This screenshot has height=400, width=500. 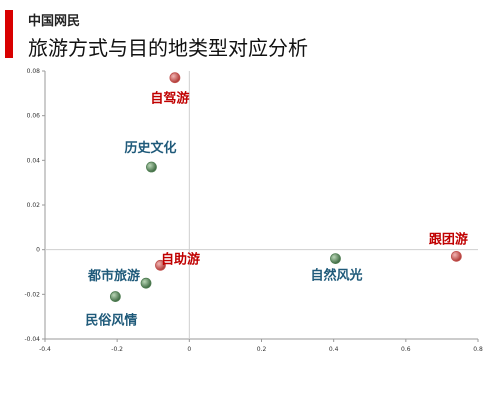 What do you see at coordinates (111, 321) in the screenshot?
I see `data-point-label: 民俗风情` at bounding box center [111, 321].